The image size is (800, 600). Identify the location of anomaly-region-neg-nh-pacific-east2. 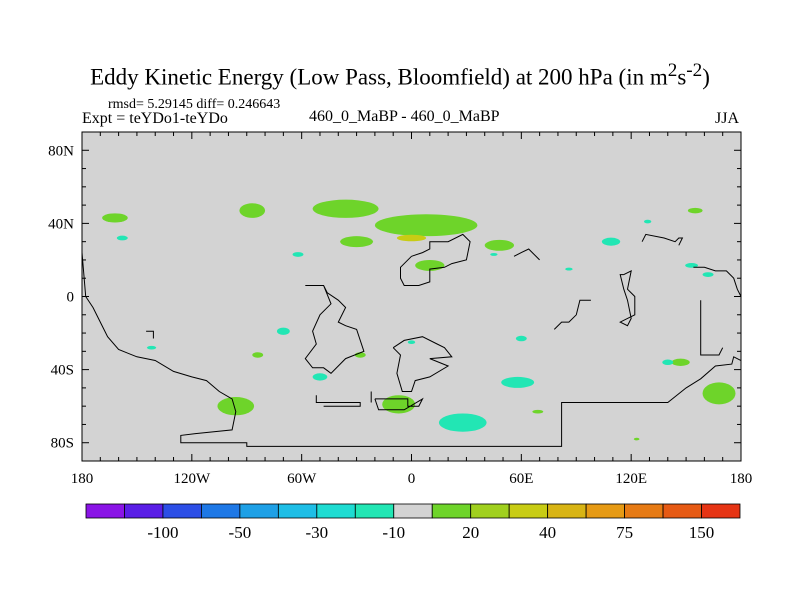
(708, 274).